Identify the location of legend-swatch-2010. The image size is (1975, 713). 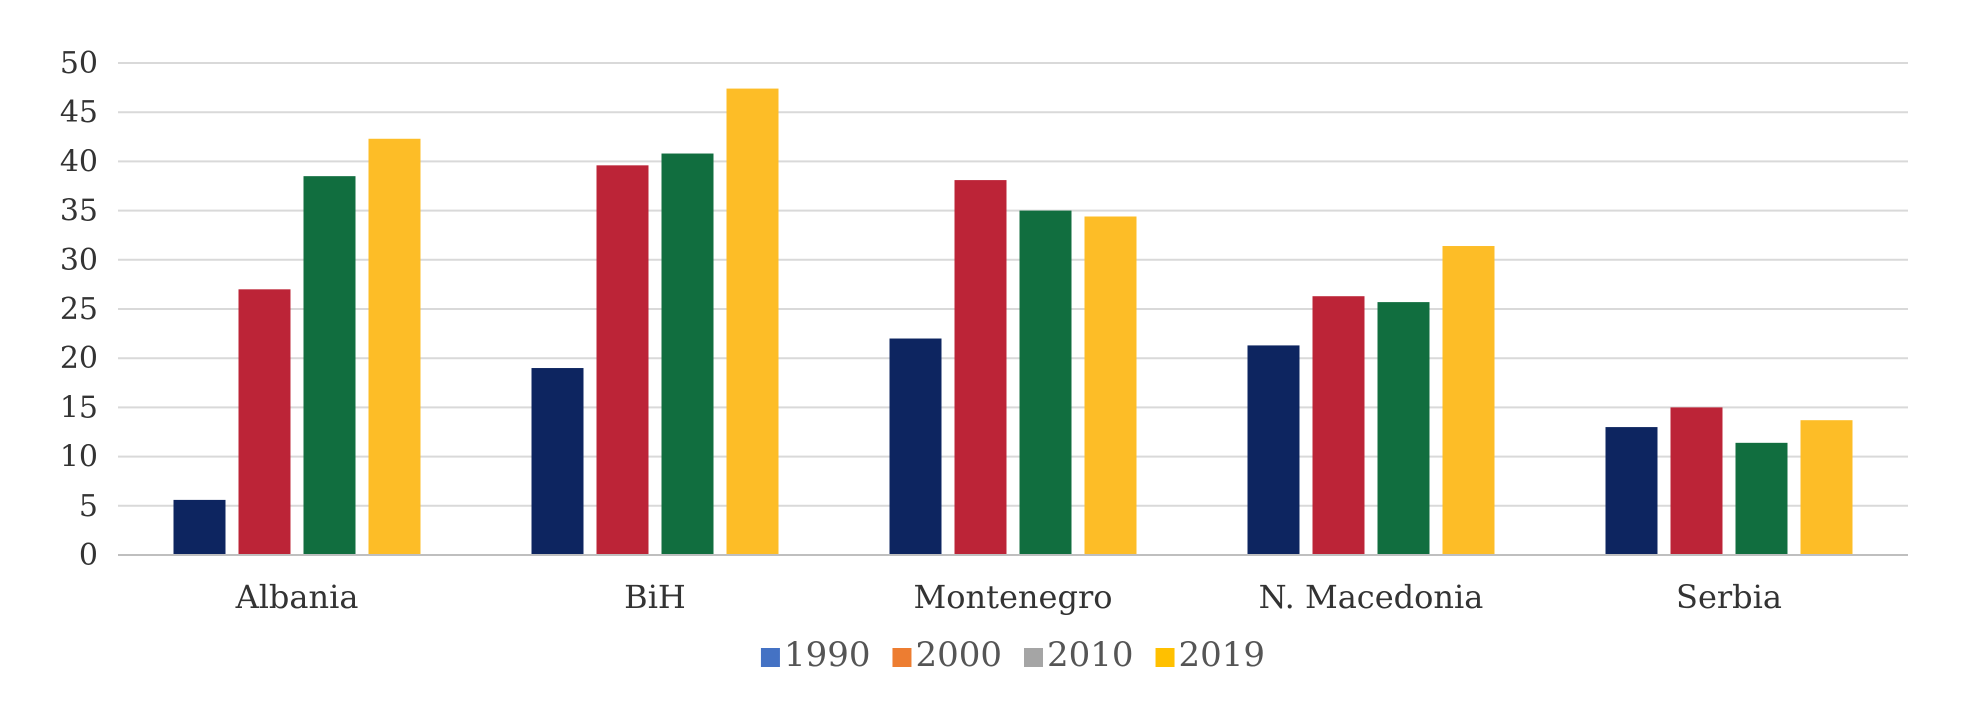
(1033, 657).